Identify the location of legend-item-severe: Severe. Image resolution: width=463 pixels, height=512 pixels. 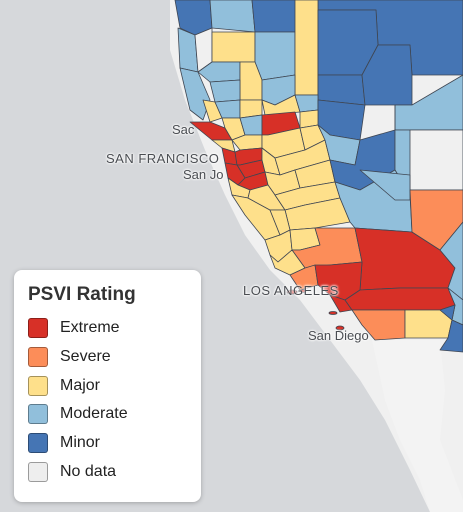
(69, 357).